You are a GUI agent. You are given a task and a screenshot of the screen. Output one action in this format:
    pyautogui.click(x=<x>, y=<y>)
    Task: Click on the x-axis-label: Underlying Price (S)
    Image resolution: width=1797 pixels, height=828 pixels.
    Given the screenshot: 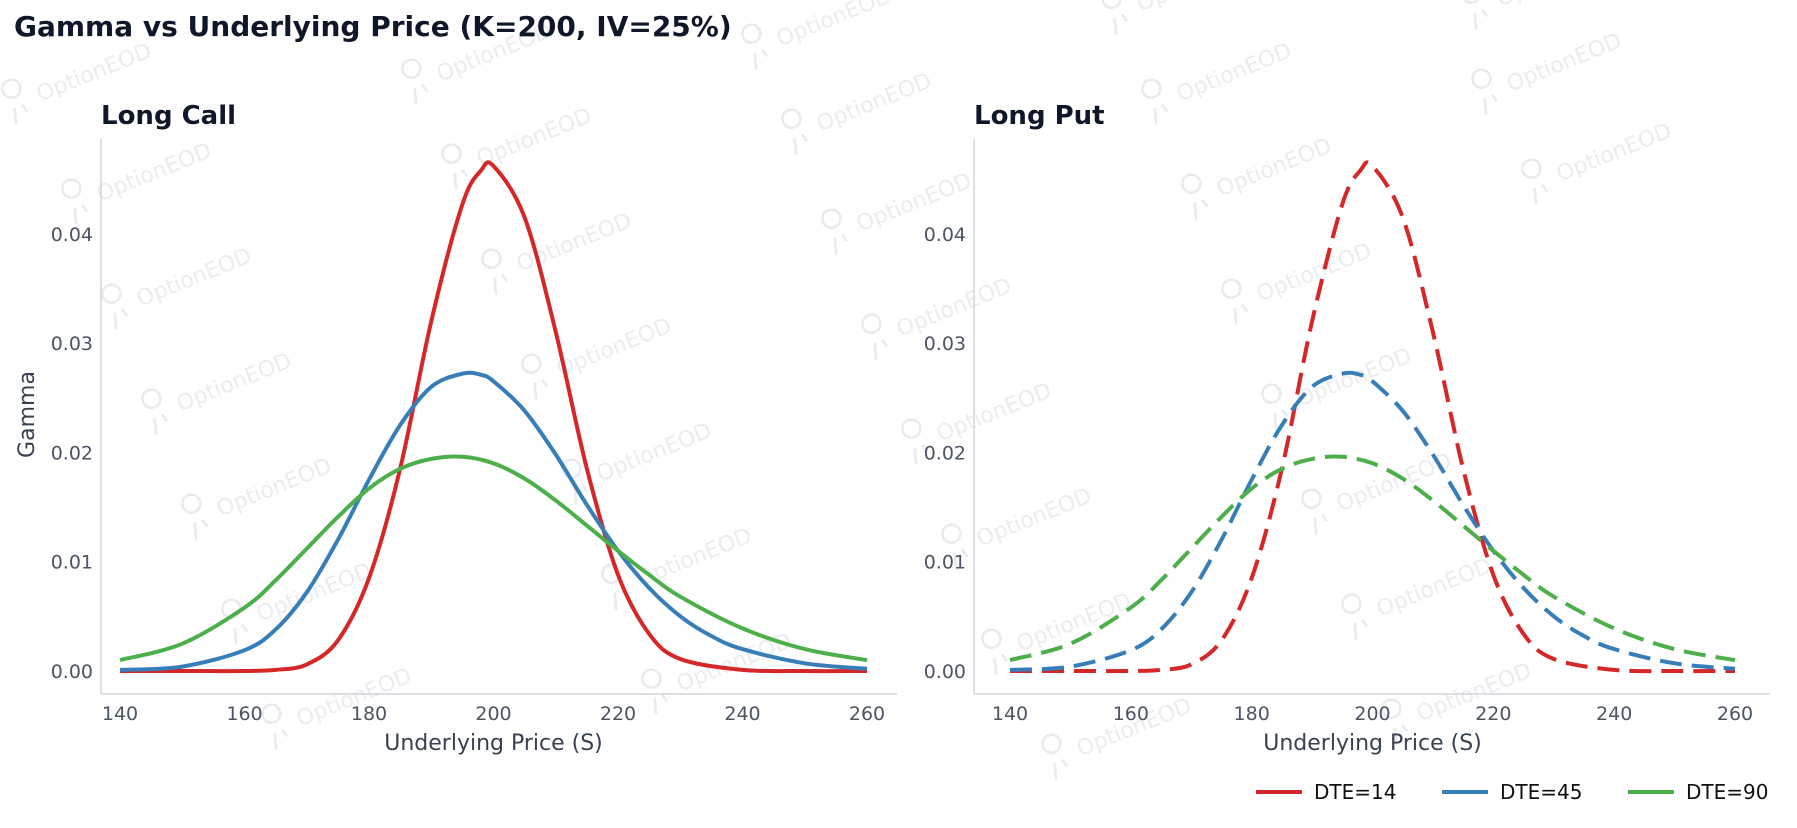 What is the action you would take?
    pyautogui.click(x=1372, y=743)
    